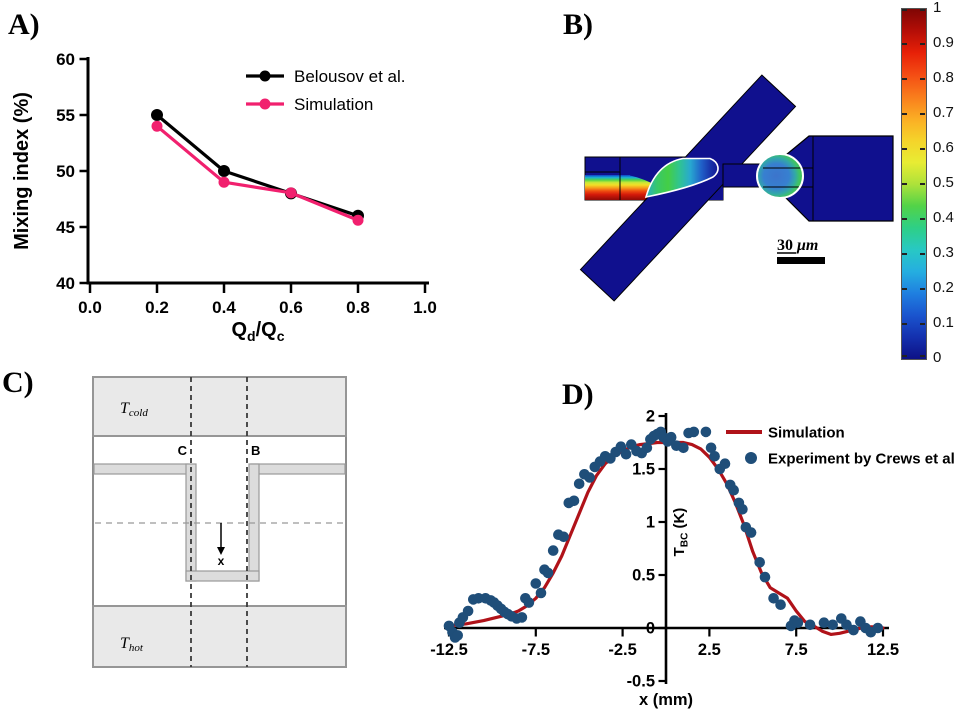 This screenshot has width=955, height=710. Describe the element at coordinates (928, 183) in the screenshot. I see `colorbar: 1 0.9 0.8 0.7 0.6 0.5 0.4 0.3 0.2 0.1 0` at that location.